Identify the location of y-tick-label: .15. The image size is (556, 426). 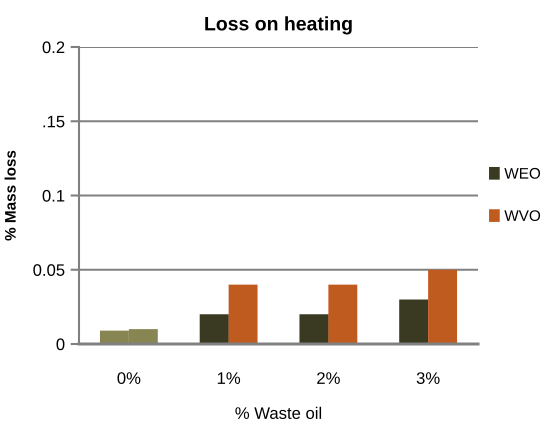
(53, 122).